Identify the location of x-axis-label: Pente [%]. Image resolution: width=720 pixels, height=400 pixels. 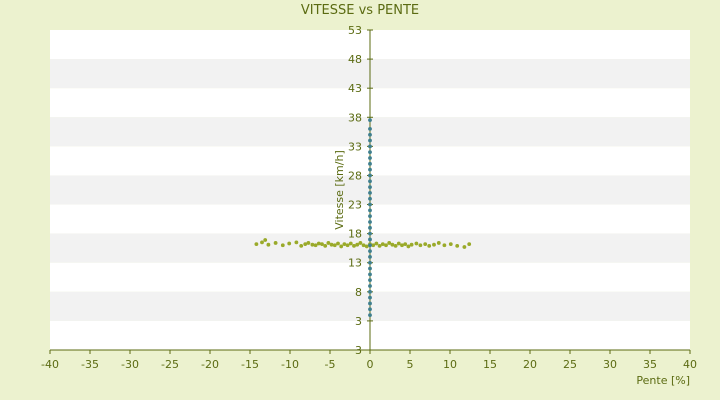
(663, 380).